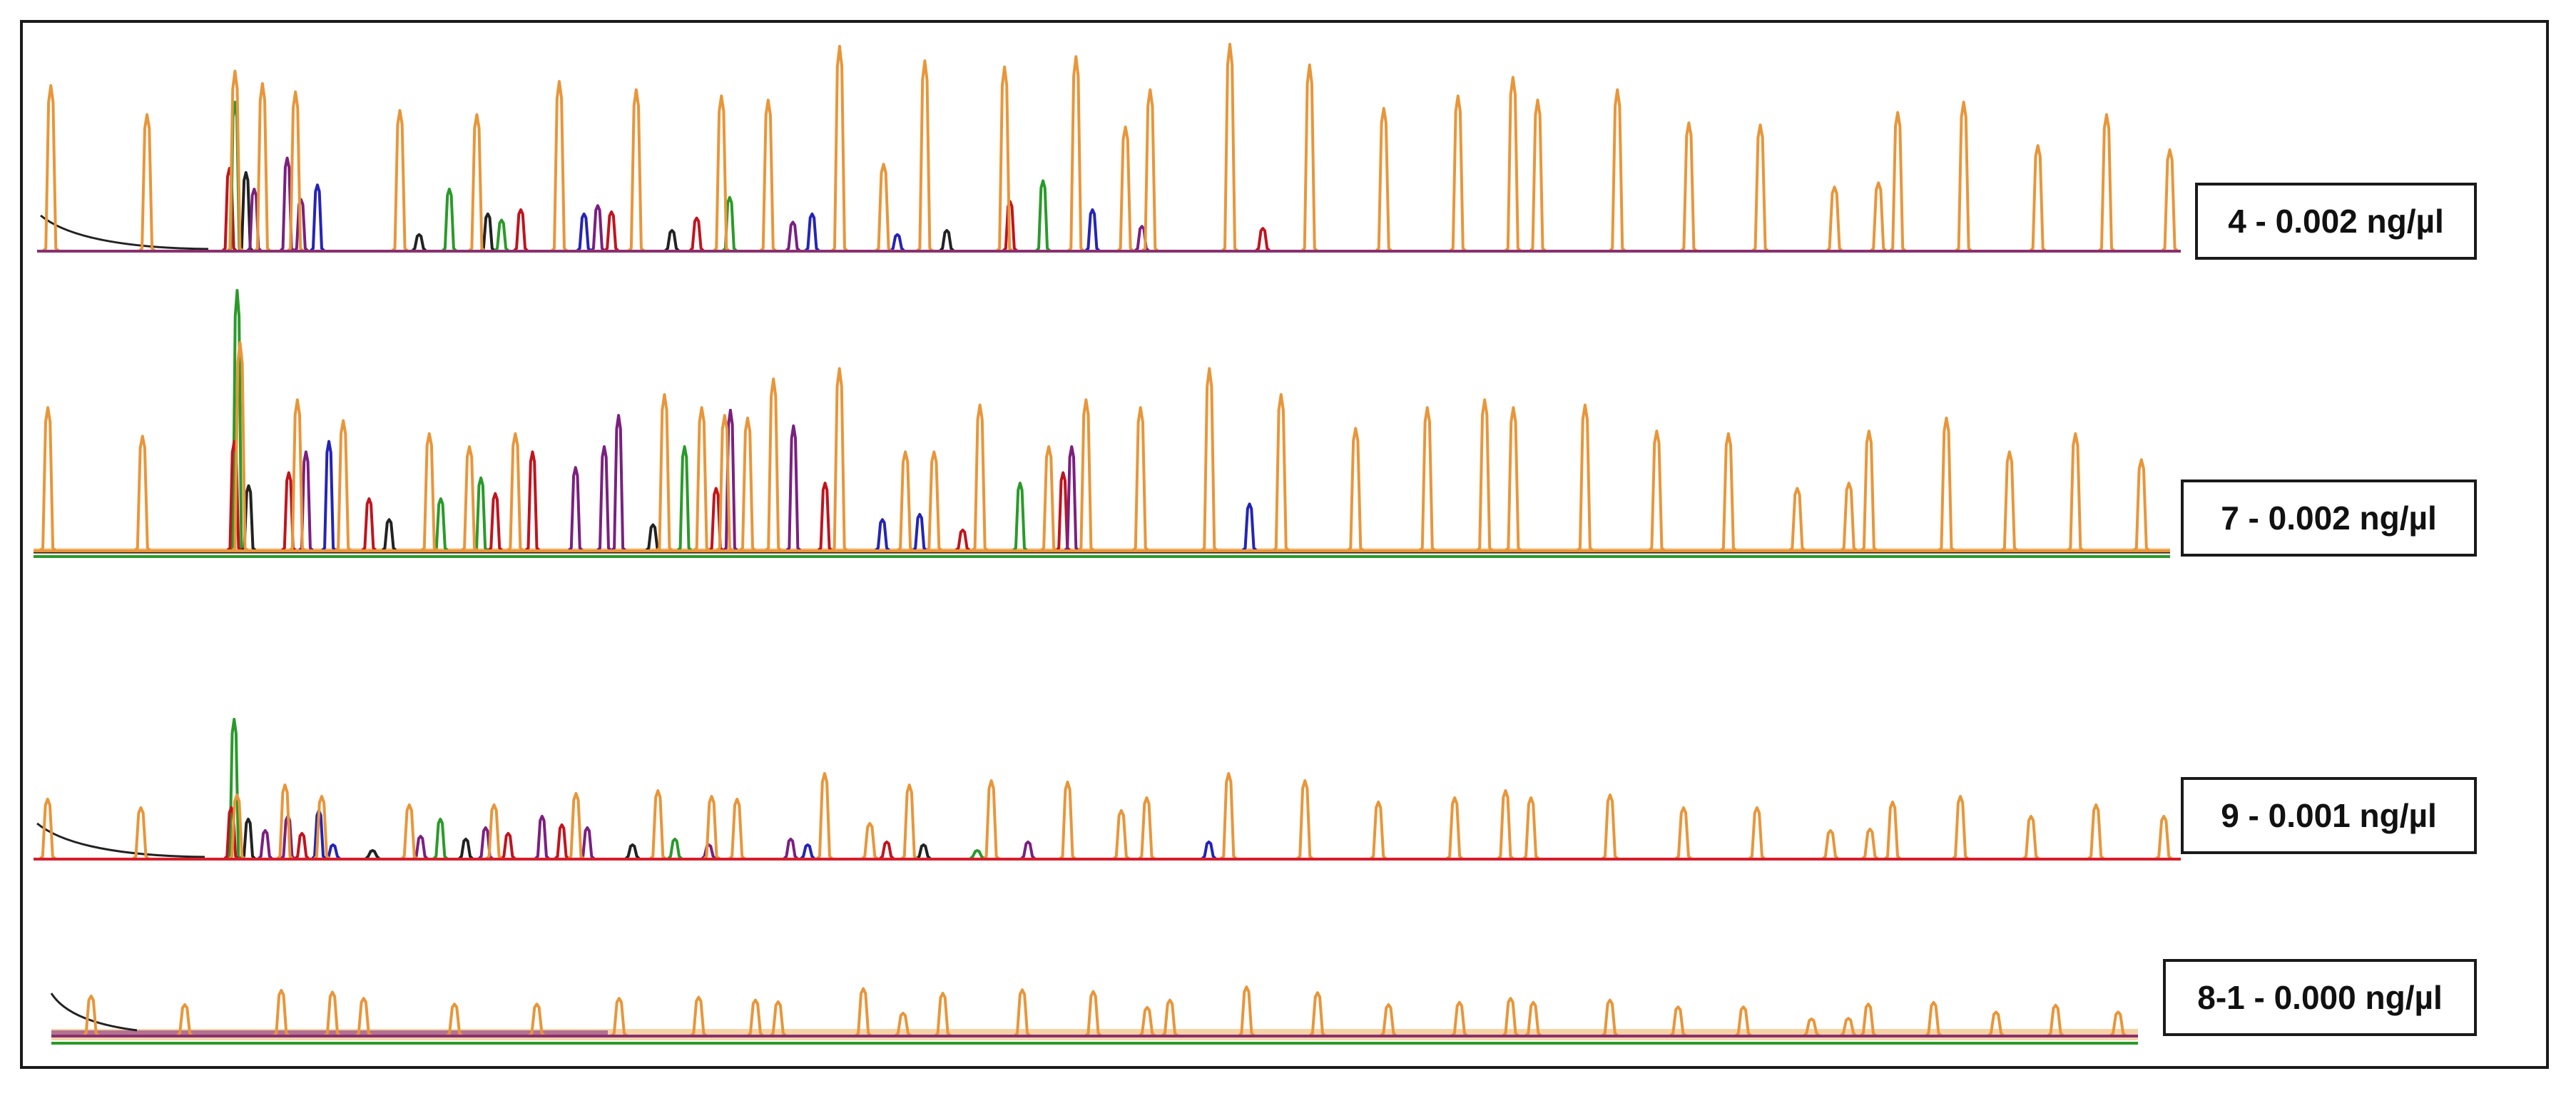  What do you see at coordinates (2329, 518) in the screenshot?
I see `sample-label-7: 7 - 0.002 ng/µl` at bounding box center [2329, 518].